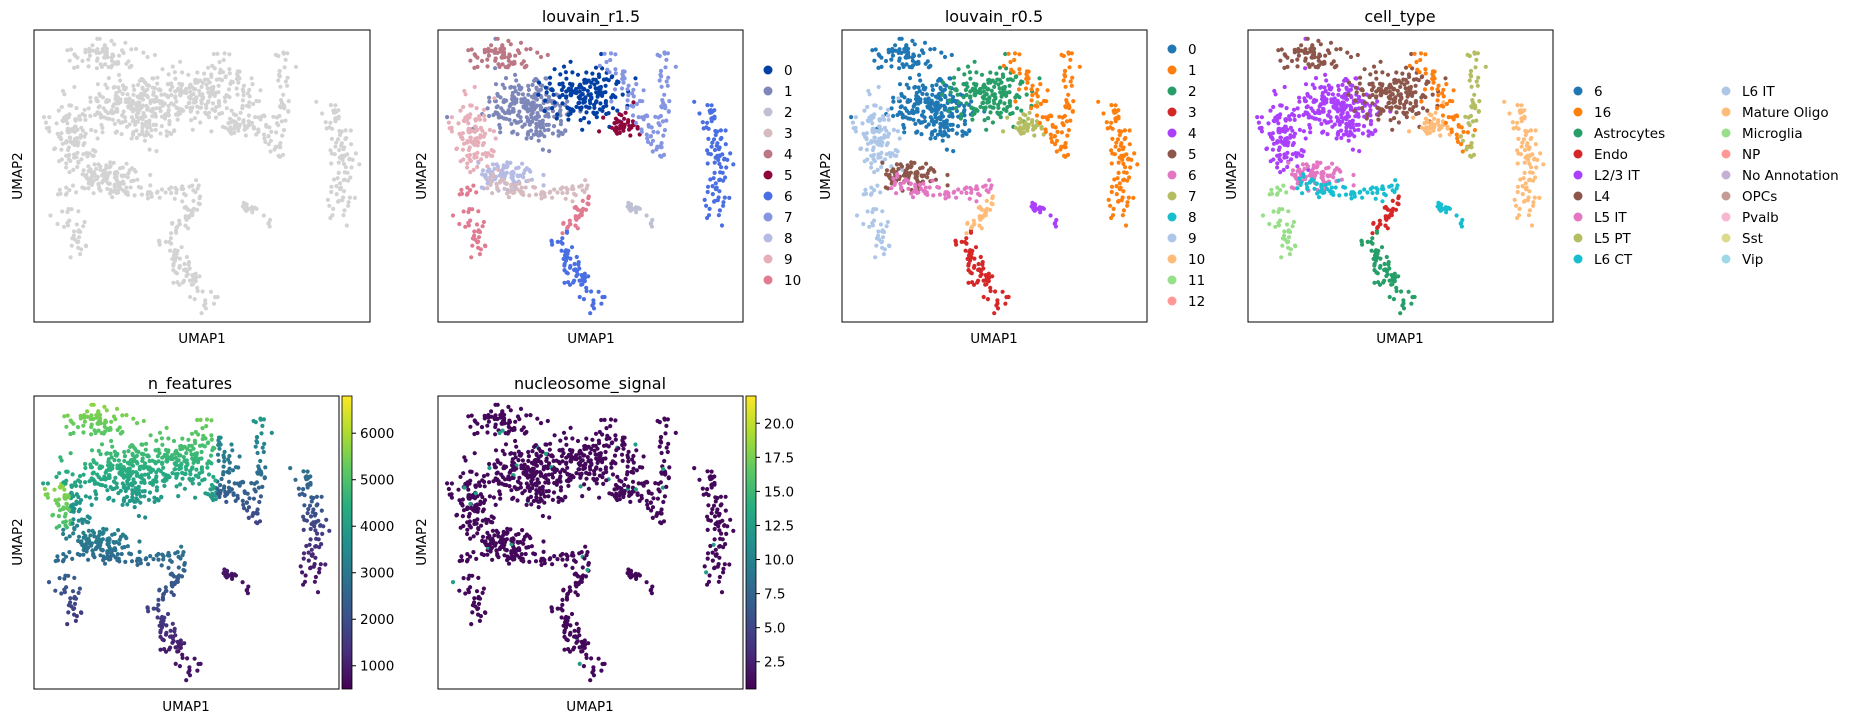 The width and height of the screenshot is (1851, 720). Describe the element at coordinates (1192, 155) in the screenshot. I see `legend-label: 5` at that location.